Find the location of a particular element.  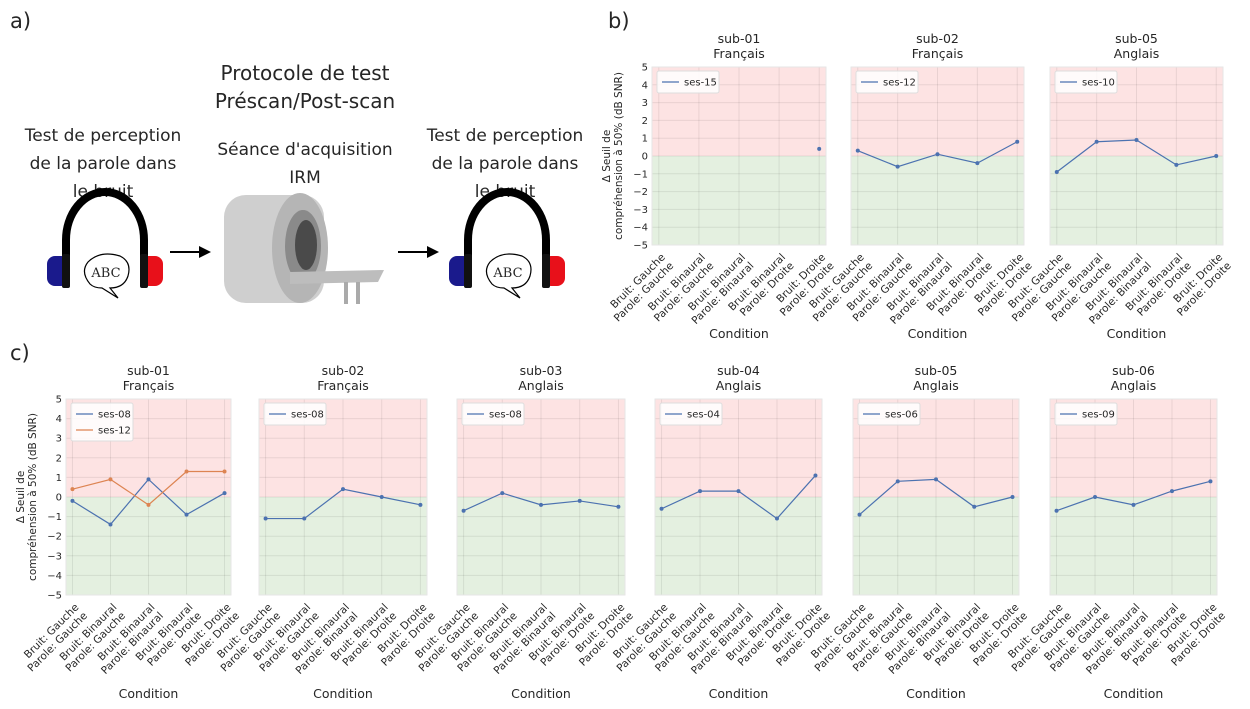

panel-label: c) is located at coordinates (20, 353).